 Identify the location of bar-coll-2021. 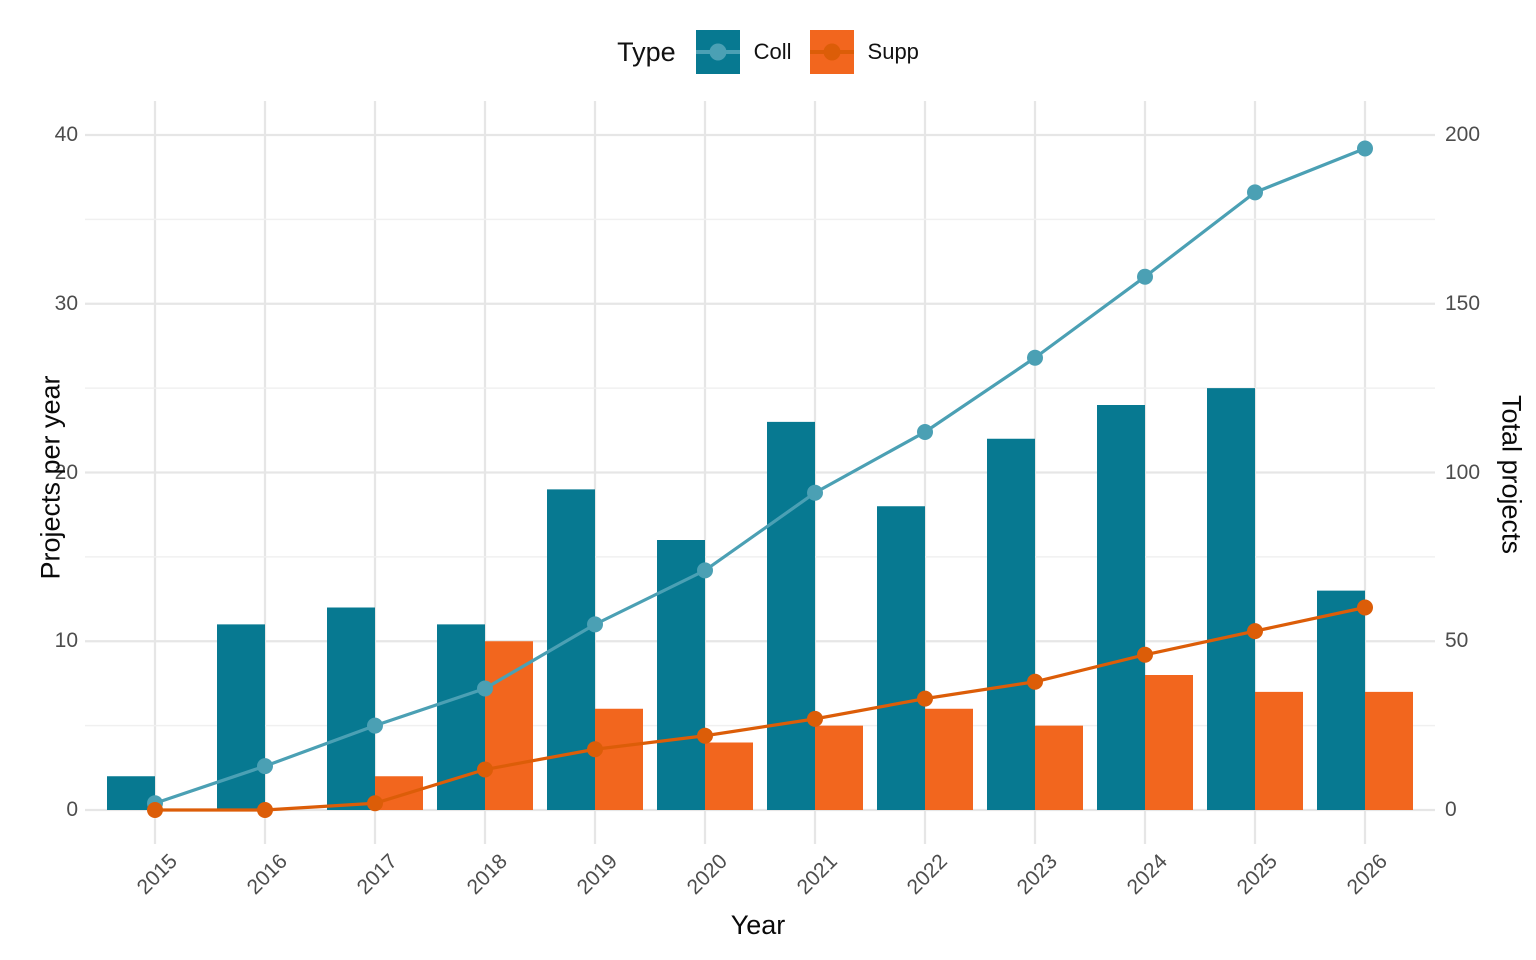
(791, 615).